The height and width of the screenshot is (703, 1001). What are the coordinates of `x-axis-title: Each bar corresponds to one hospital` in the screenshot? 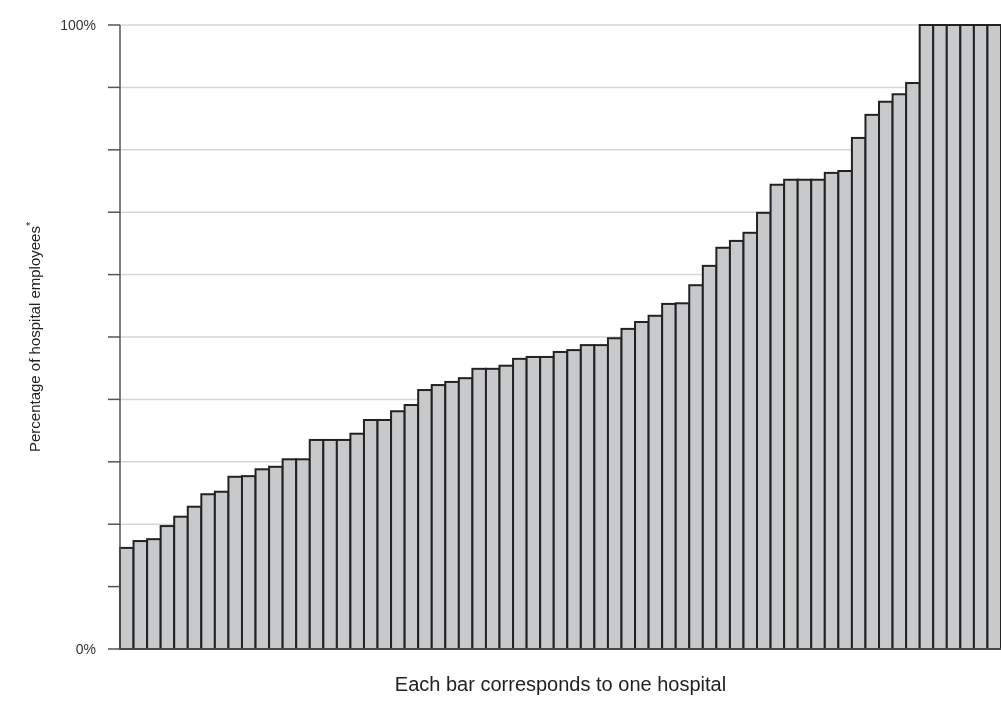 It's located at (560, 684).